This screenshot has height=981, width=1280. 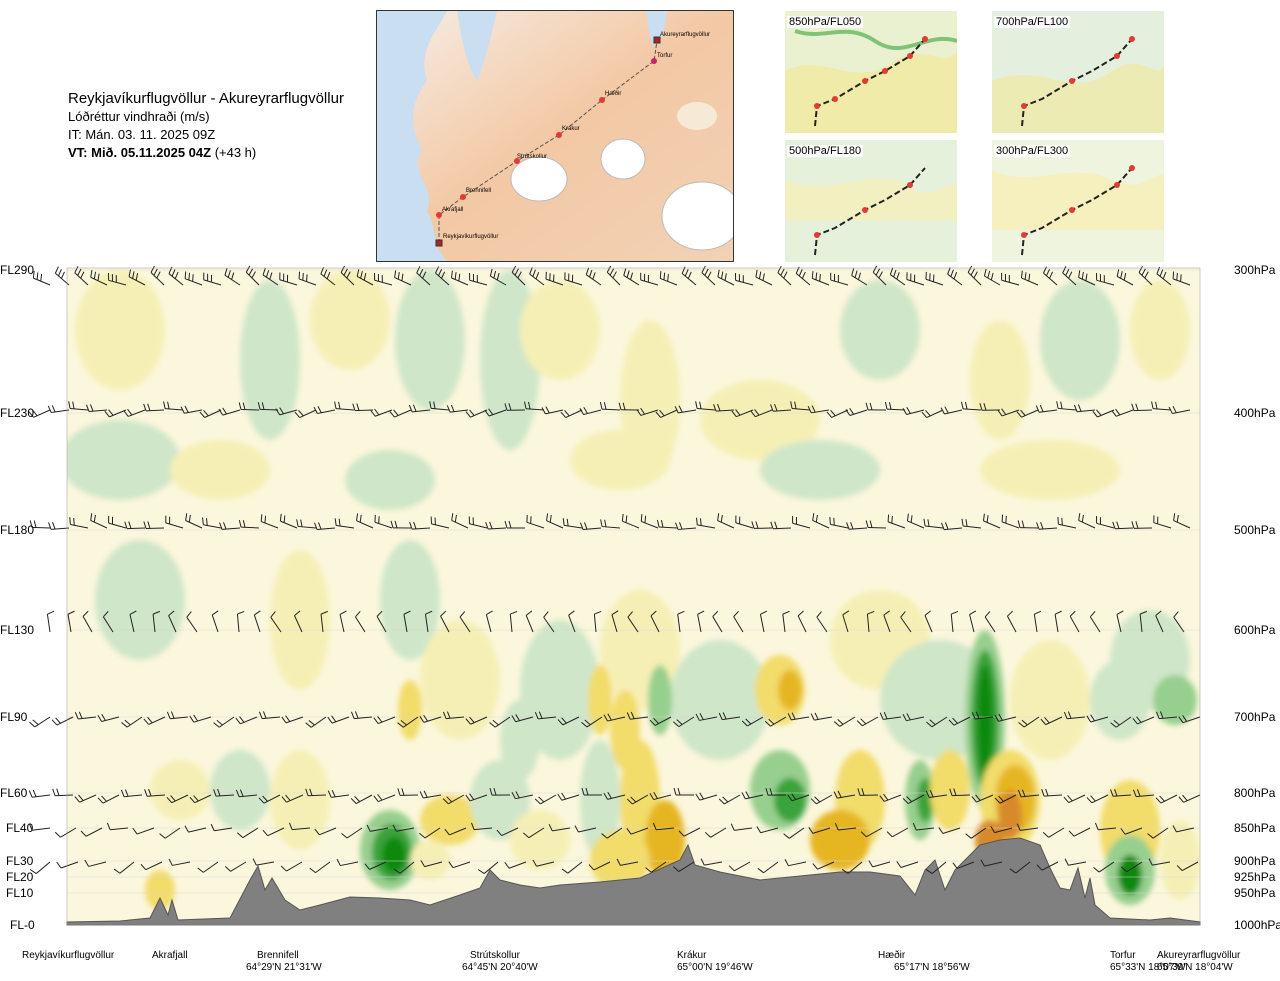 I want to click on station-label: Brennifell 64°29'N 21°31'W, so click(x=284, y=962).